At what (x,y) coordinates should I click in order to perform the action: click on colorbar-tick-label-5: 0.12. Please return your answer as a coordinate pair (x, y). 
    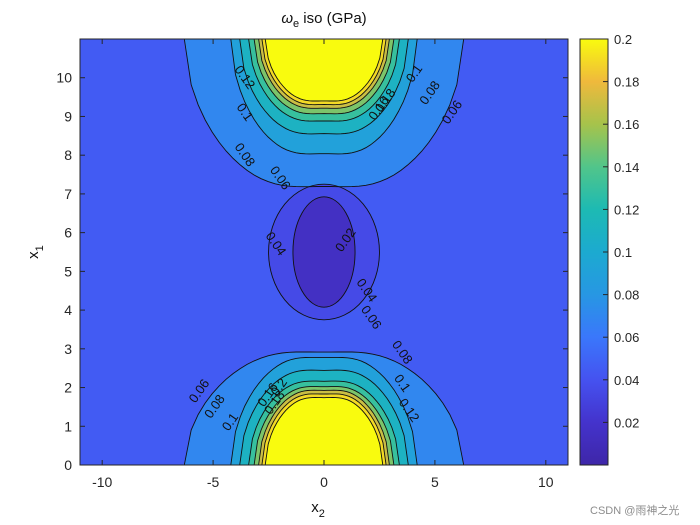
    Looking at the image, I should click on (626, 209).